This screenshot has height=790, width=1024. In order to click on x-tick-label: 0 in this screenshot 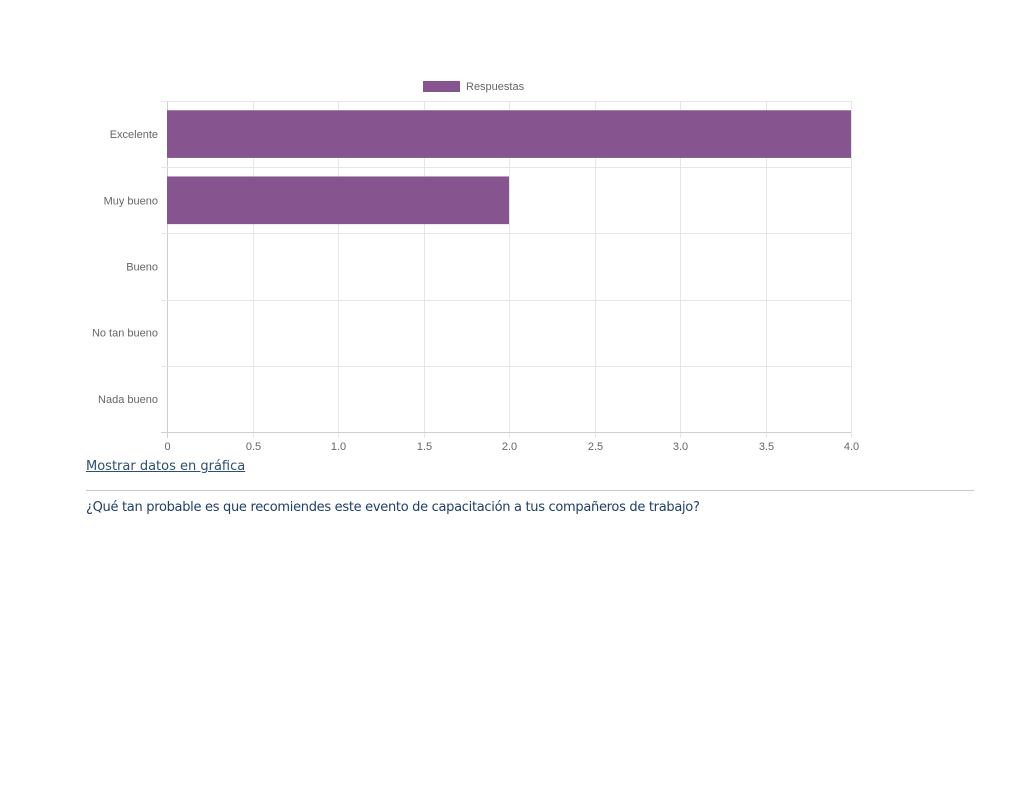, I will do `click(167, 447)`.